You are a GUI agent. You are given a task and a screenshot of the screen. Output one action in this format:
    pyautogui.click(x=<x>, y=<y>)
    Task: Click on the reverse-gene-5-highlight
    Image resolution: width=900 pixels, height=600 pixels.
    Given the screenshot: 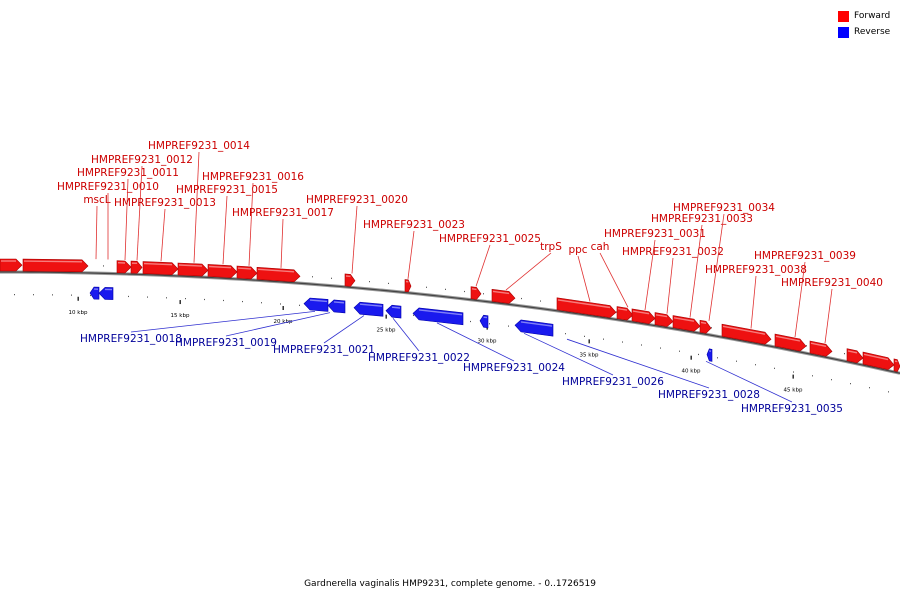 What is the action you would take?
    pyautogui.click(x=396, y=307)
    